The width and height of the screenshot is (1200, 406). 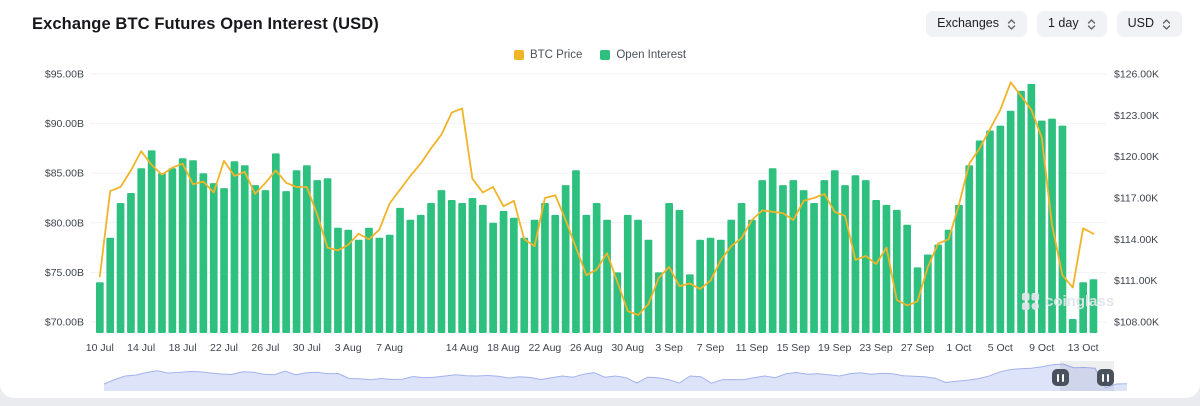 What do you see at coordinates (64, 323) in the screenshot?
I see `svg-text: $70.00B` at bounding box center [64, 323].